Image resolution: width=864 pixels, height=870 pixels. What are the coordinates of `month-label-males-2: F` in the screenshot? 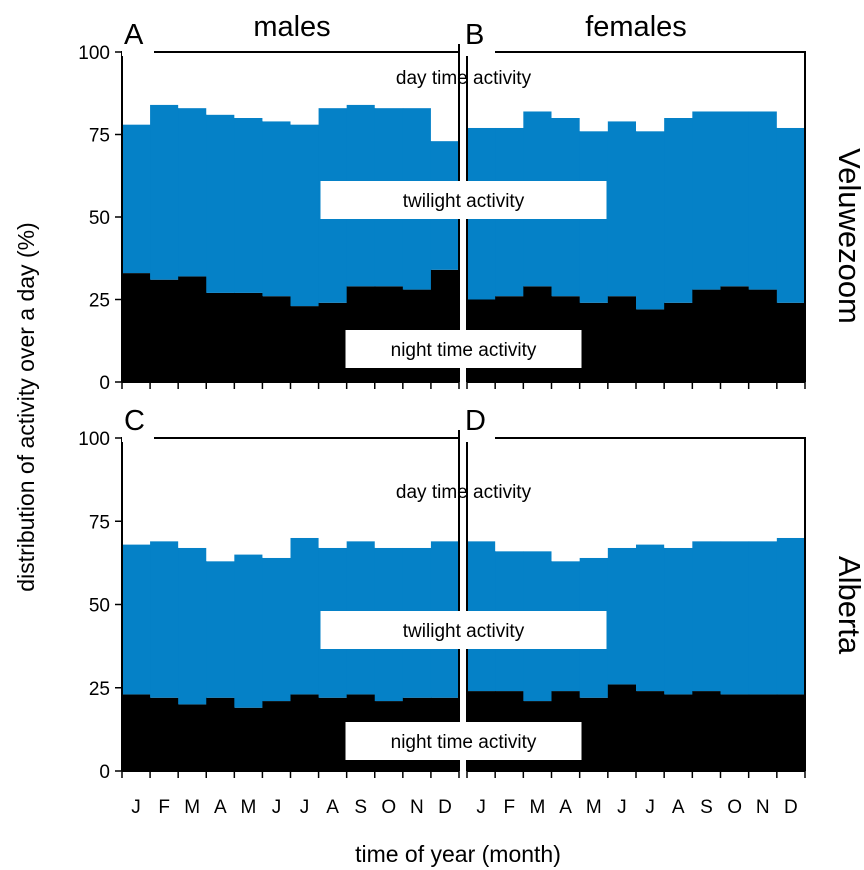 It's located at (164, 807).